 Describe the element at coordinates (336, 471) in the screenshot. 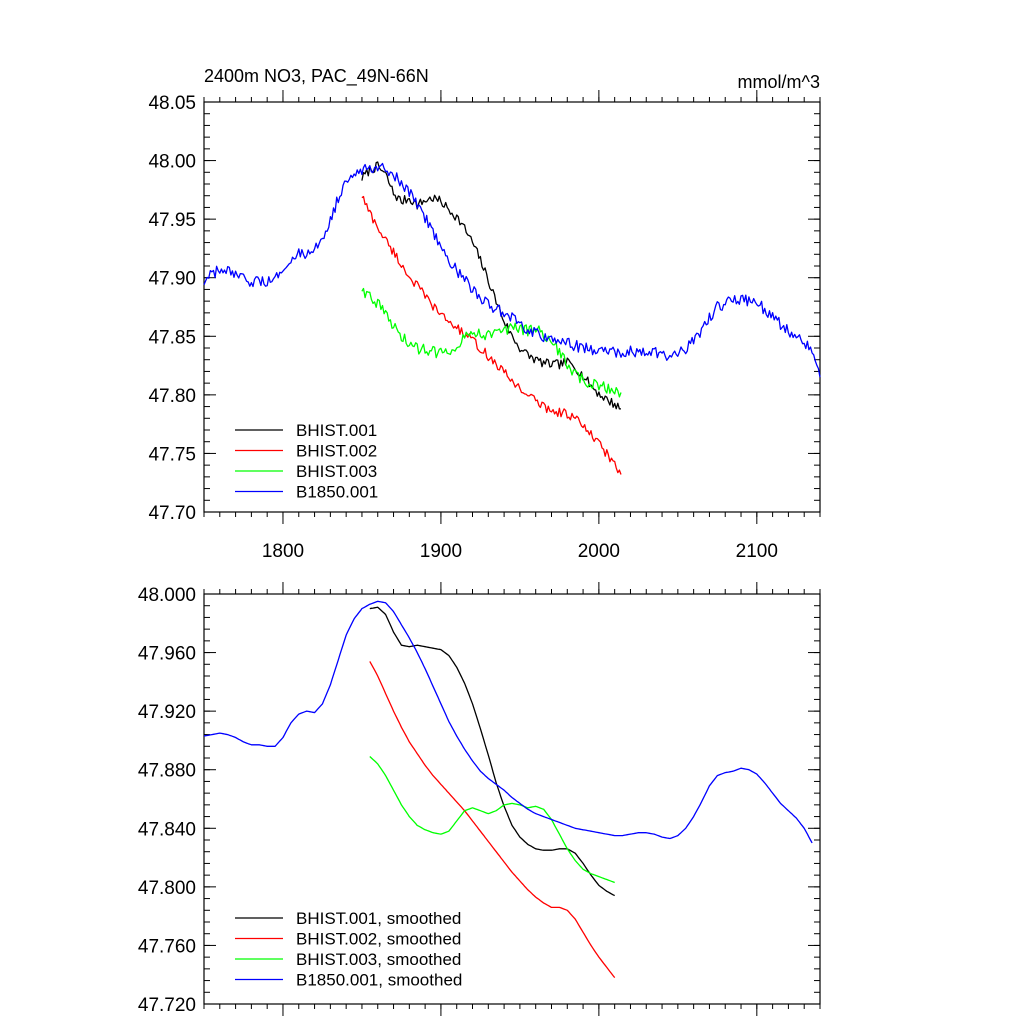

I see `top-legend-label-2: BHIST.003` at that location.